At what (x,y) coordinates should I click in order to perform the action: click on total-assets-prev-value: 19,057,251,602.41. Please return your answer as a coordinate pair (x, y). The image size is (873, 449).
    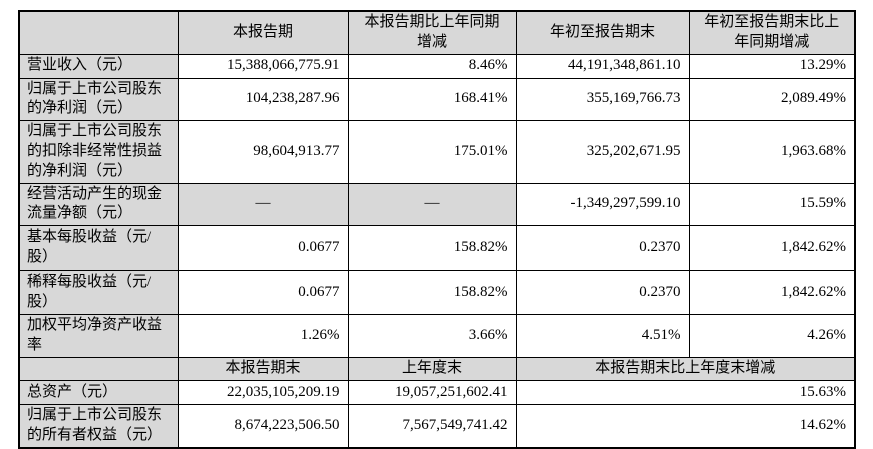
    Looking at the image, I should click on (432, 393).